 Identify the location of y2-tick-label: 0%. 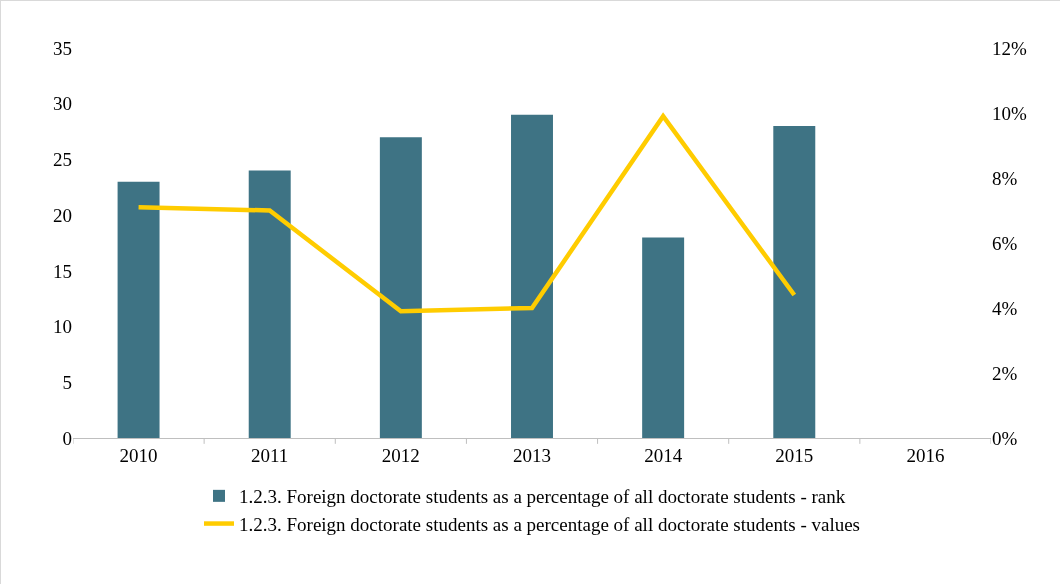
(1005, 438).